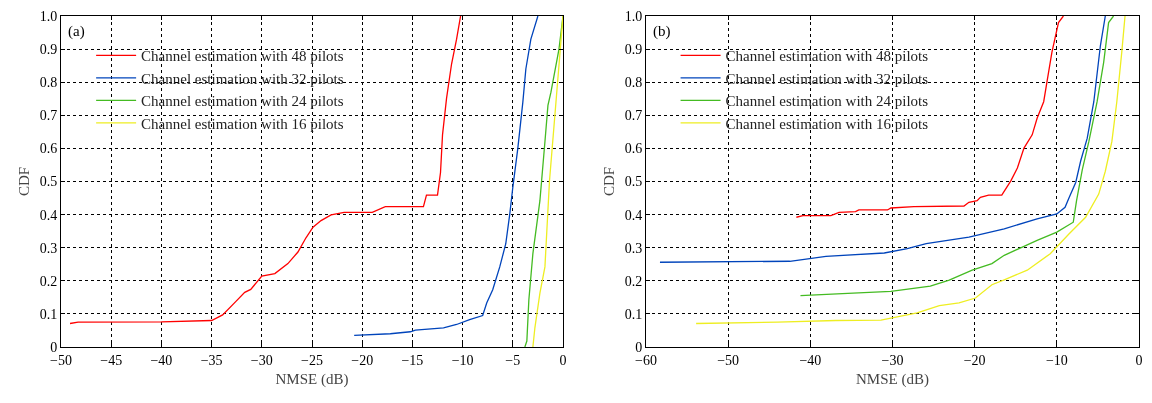 This screenshot has width=1152, height=403. What do you see at coordinates (211, 360) in the screenshot?
I see `x-tick-label: −35` at bounding box center [211, 360].